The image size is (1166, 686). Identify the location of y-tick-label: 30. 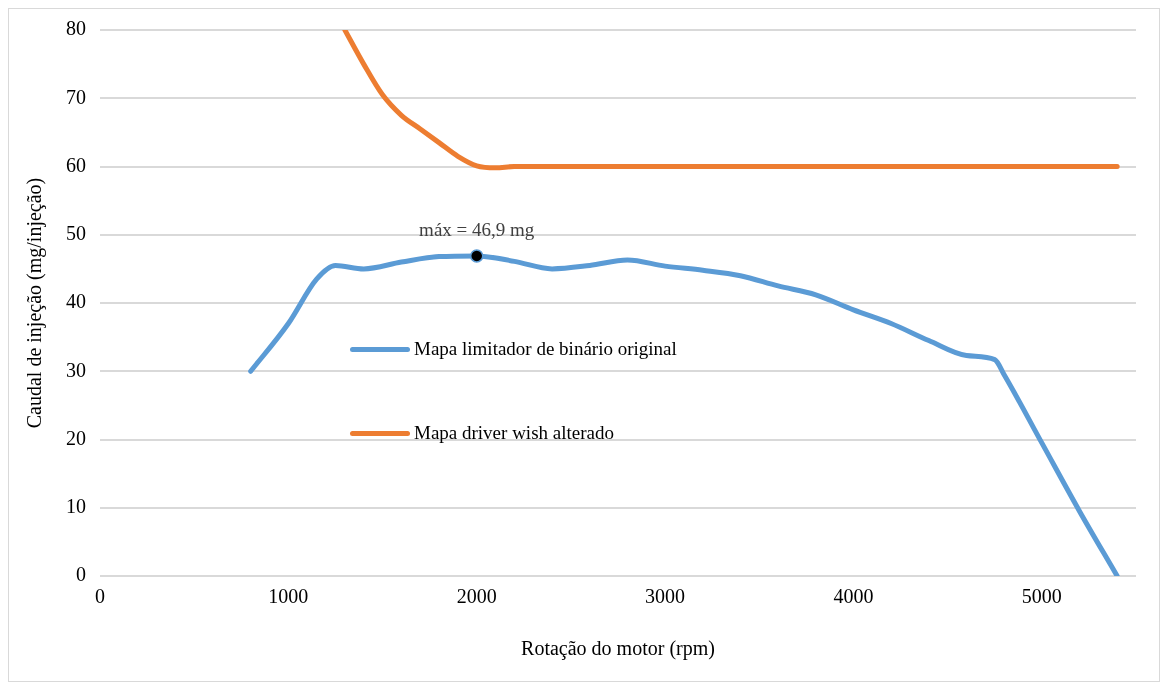
(76, 369).